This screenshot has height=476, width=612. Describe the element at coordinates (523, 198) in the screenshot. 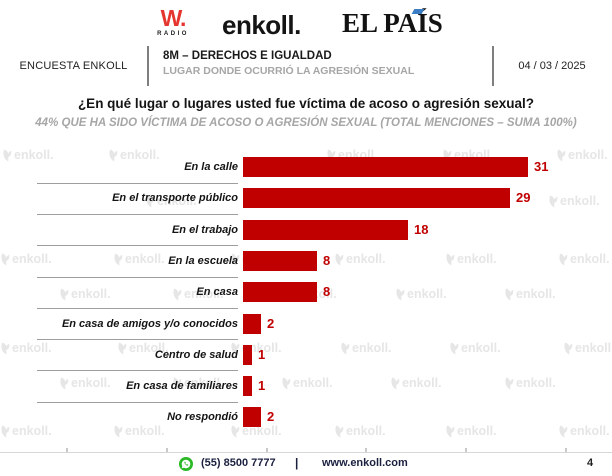

I see `bar-value-label: 29` at that location.